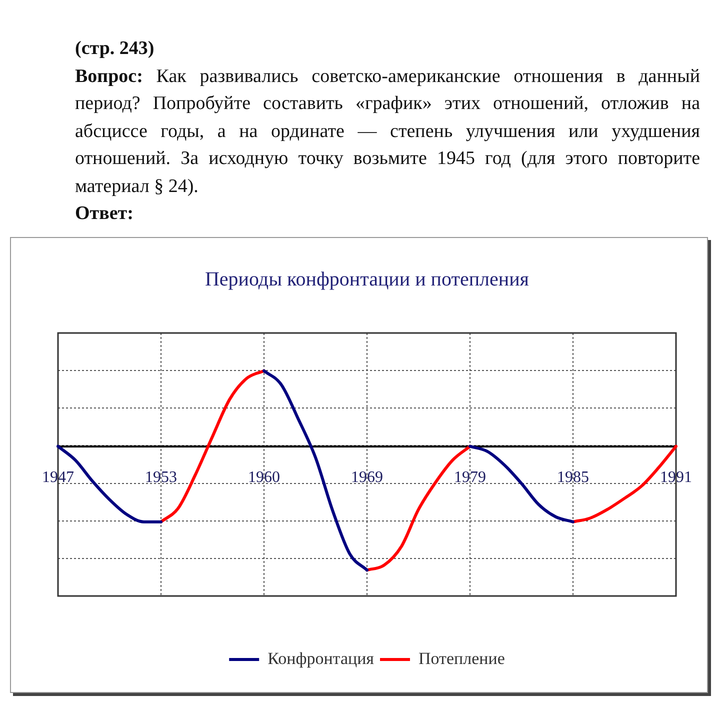 The width and height of the screenshot is (720, 728). Describe the element at coordinates (573, 477) in the screenshot. I see `x-tick-label: 1985` at that location.